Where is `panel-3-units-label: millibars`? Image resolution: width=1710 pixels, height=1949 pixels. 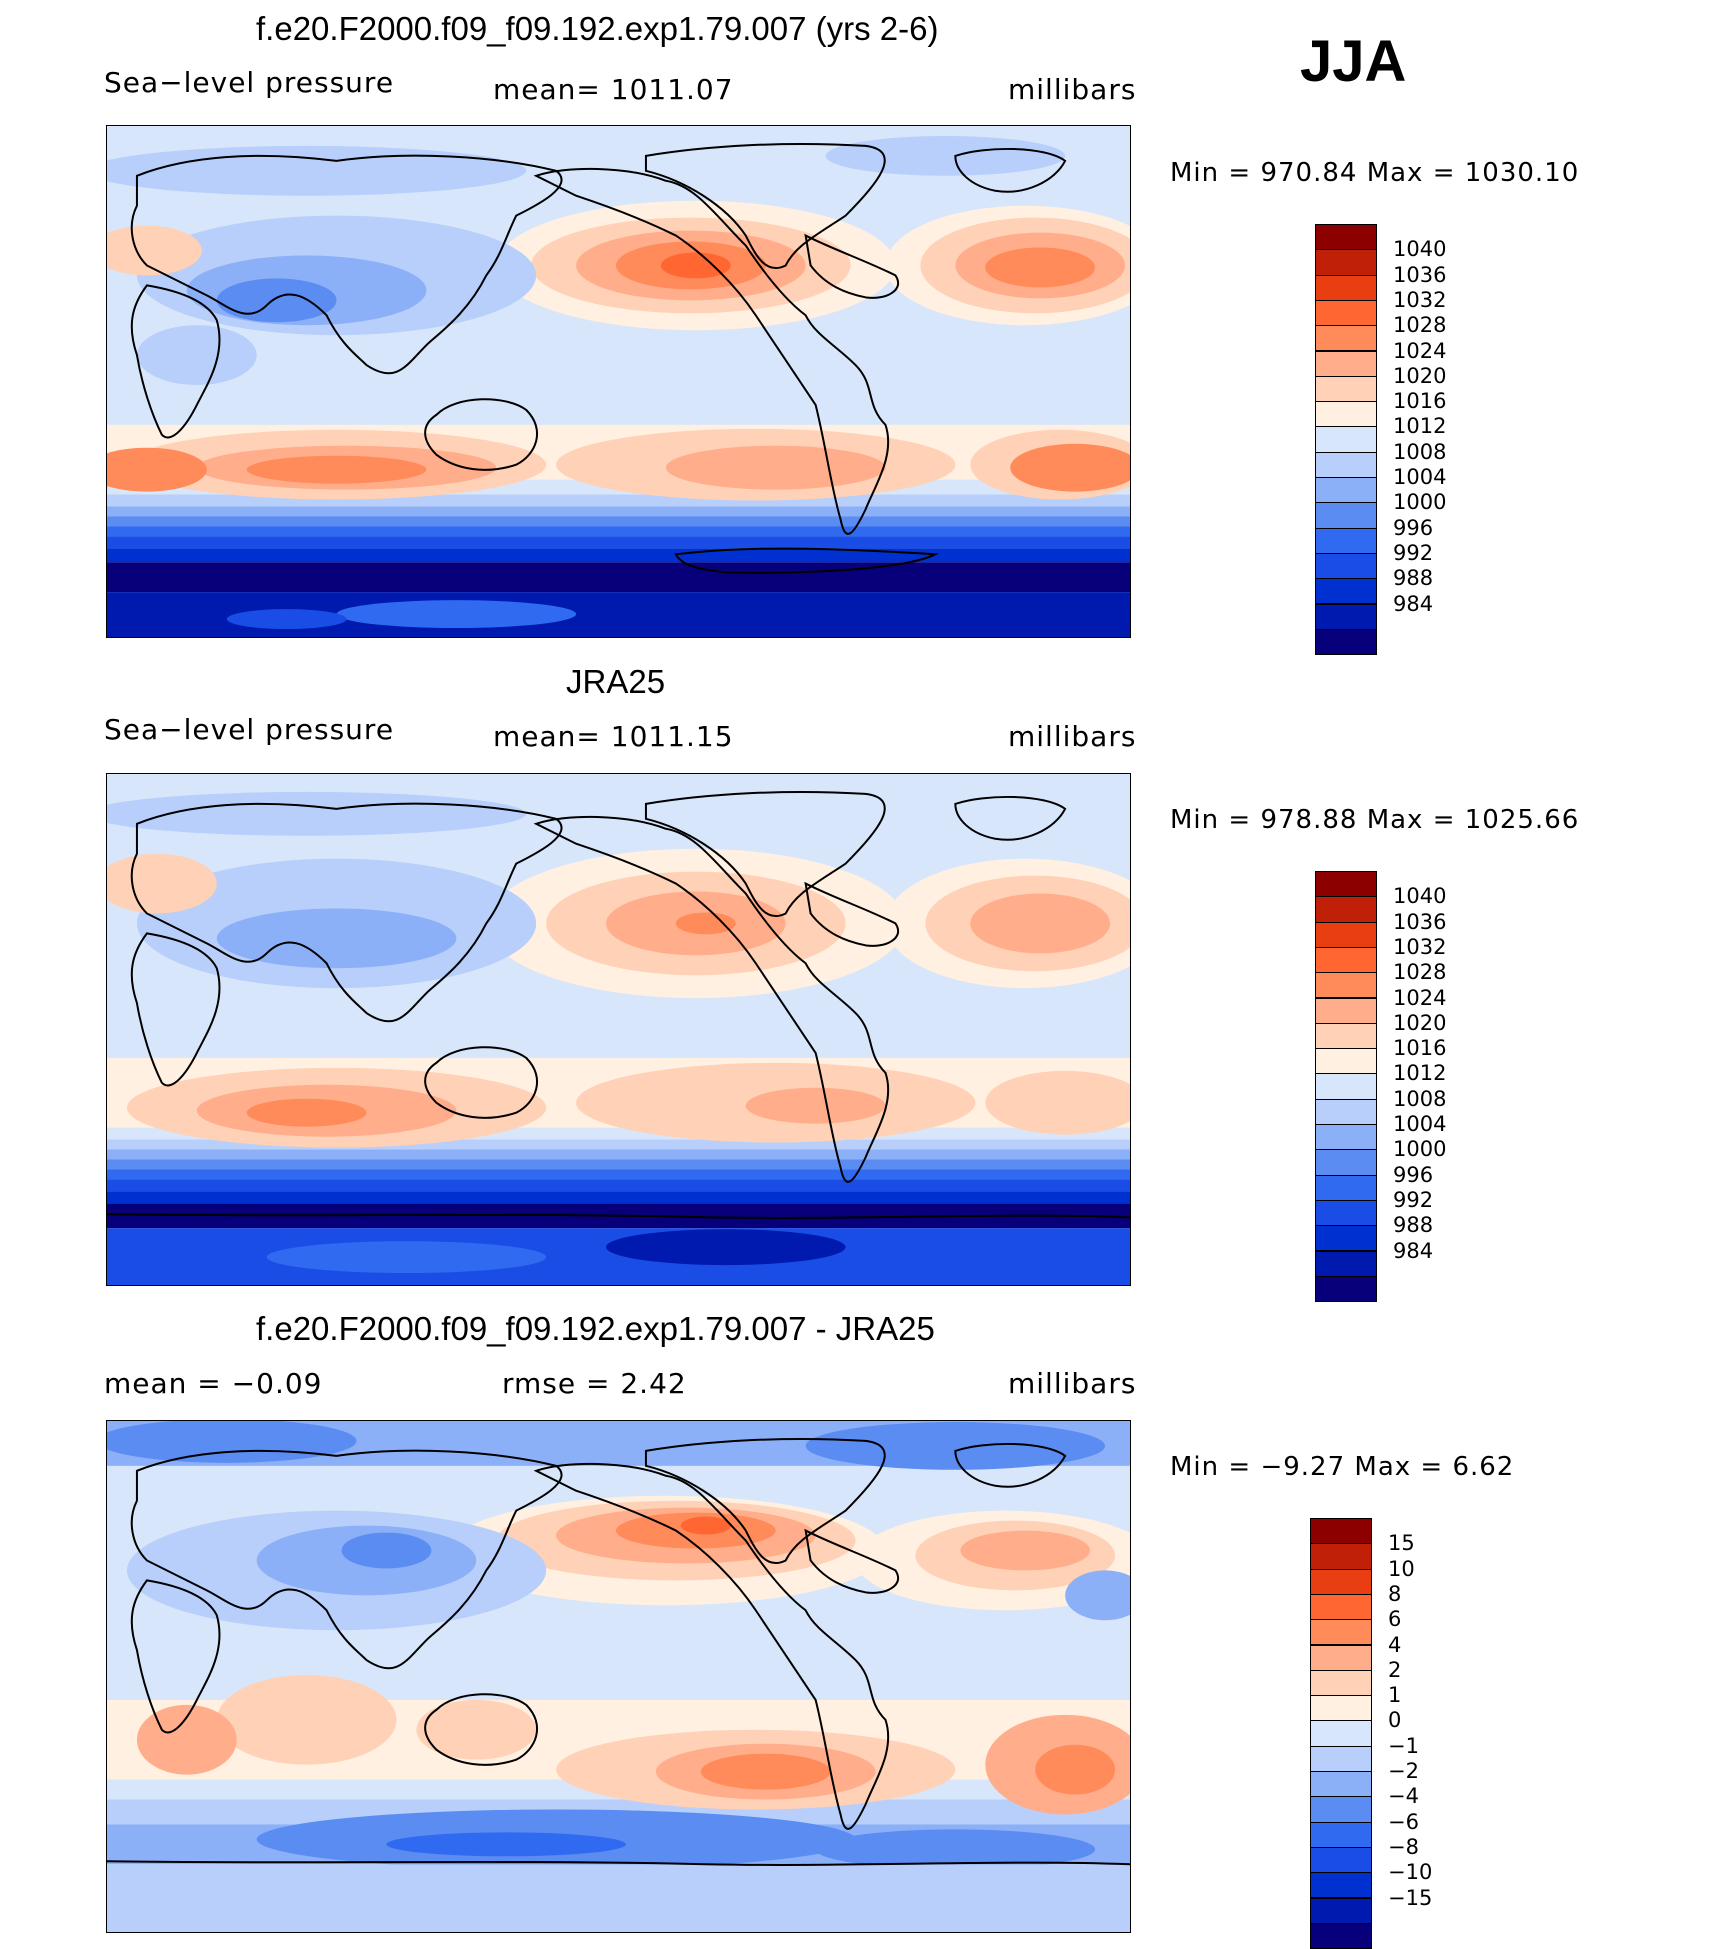
panel-3-units-label: millibars is located at coordinates (1072, 1383).